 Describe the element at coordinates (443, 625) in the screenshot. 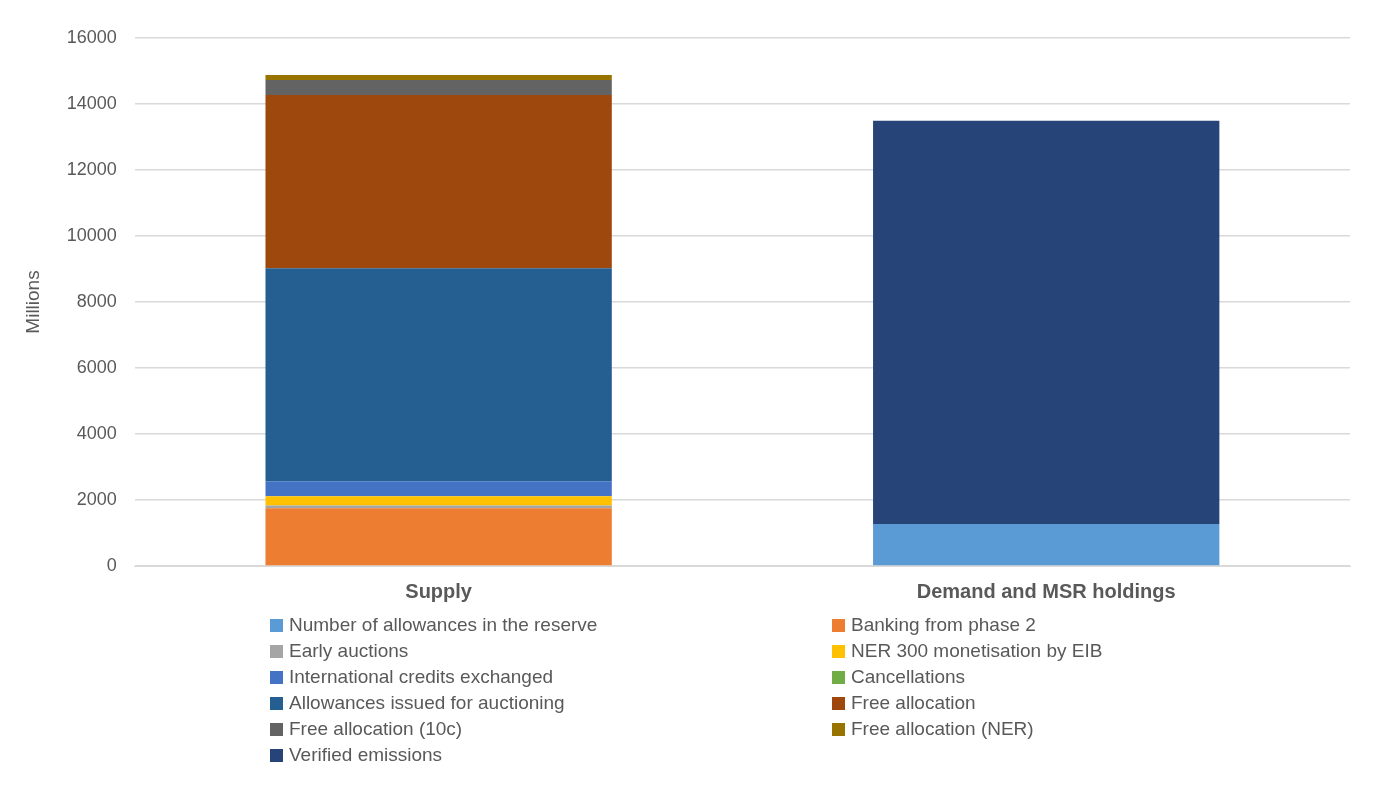

I see `legend-label: Number of allowances in the reserve` at that location.